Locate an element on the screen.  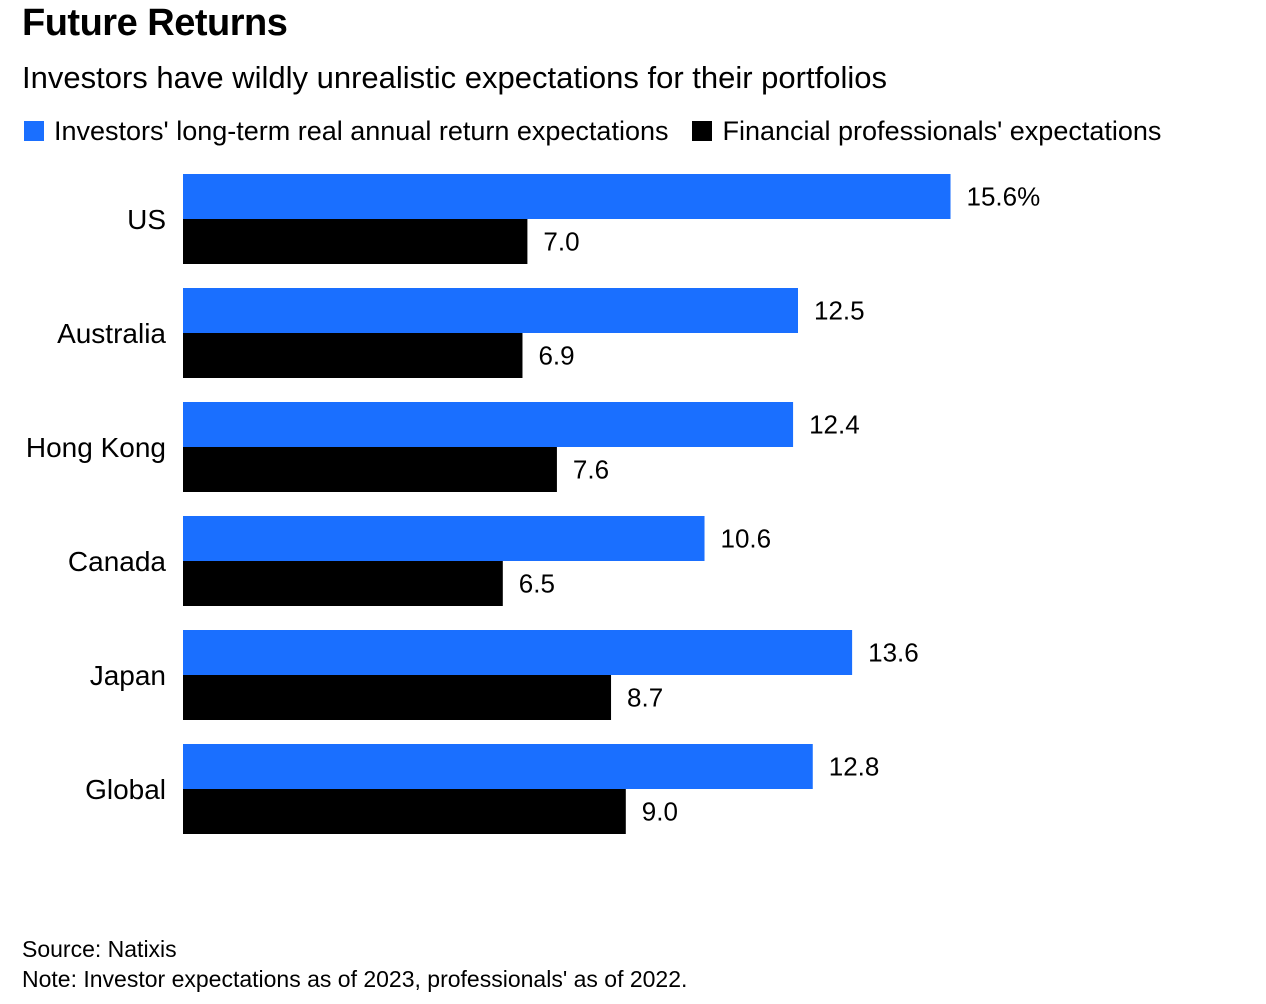
legend-item-professionals: Financial professionals' expectations is located at coordinates (926, 131).